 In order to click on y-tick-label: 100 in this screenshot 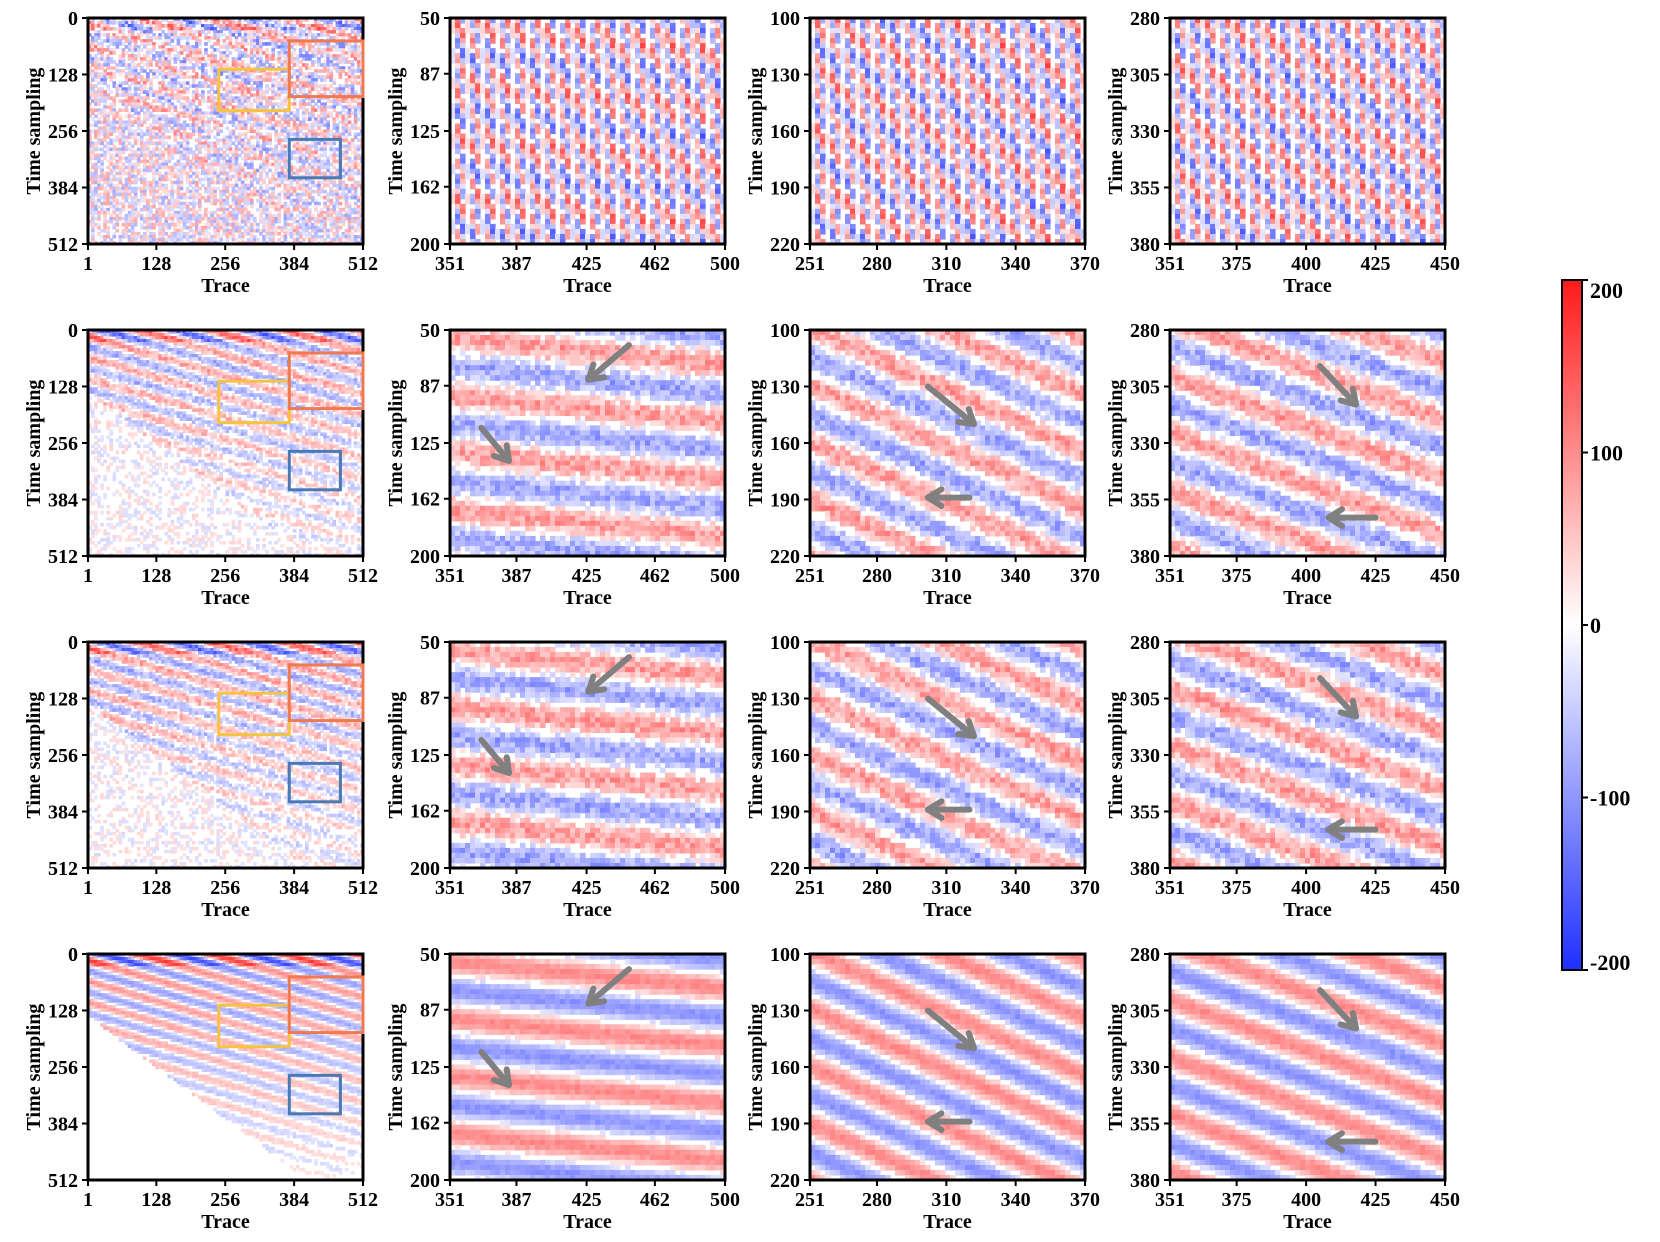, I will do `click(785, 19)`.